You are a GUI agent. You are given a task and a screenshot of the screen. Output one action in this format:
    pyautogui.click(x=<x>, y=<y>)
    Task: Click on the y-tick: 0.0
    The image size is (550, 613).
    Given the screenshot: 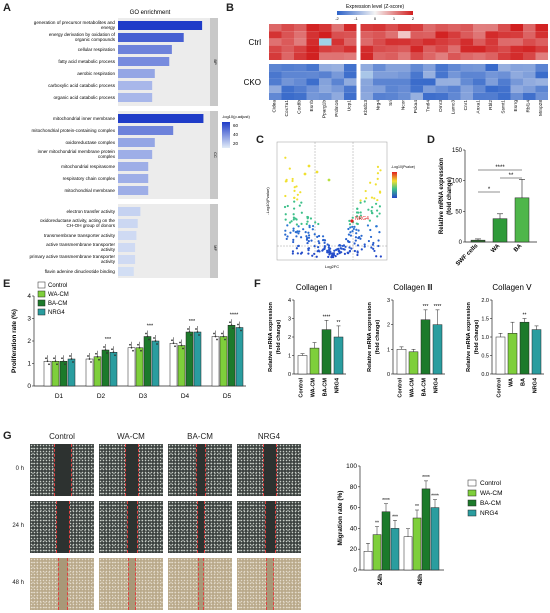 What is the action you would take?
    pyautogui.click(x=485, y=375)
    